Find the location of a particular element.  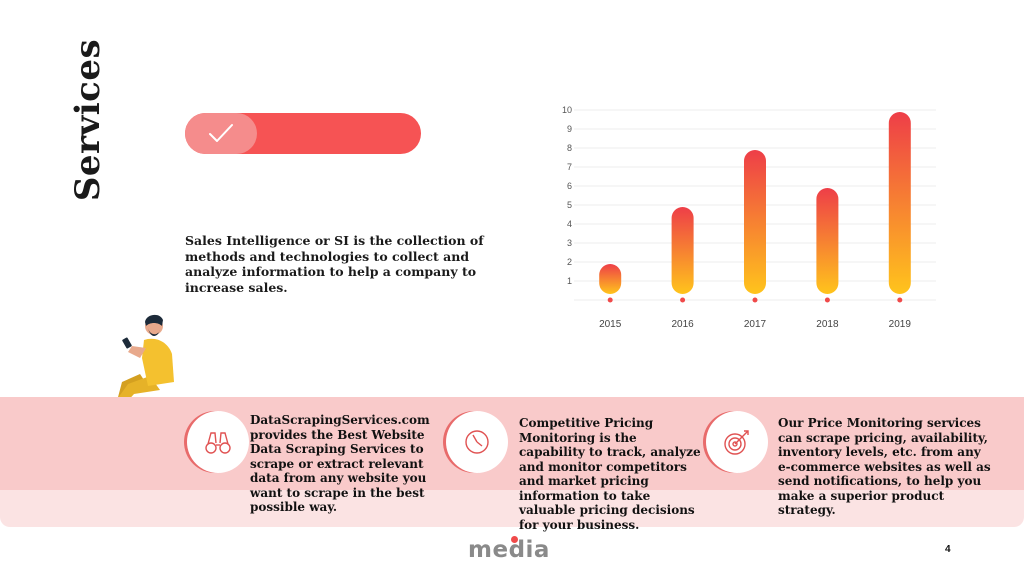

feature-binoculars-circle is located at coordinates (218, 442).